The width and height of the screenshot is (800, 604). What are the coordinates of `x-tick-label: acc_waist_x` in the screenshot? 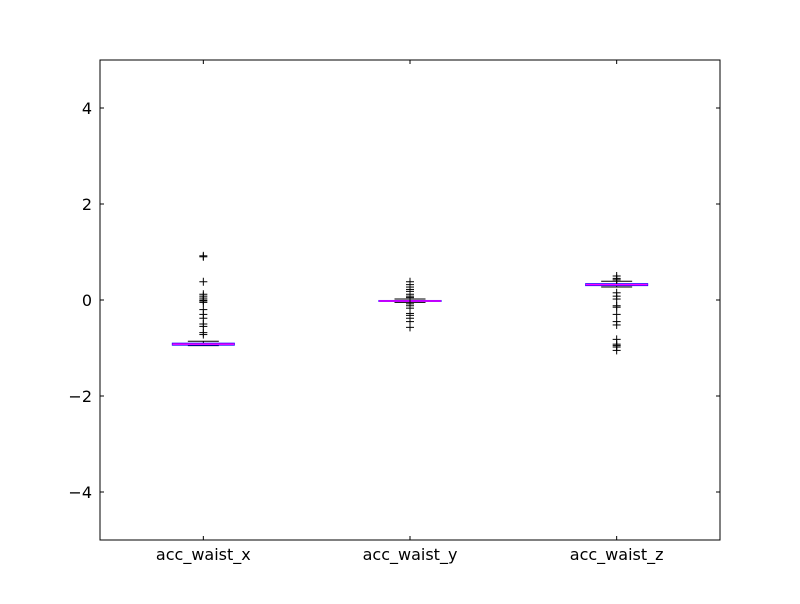 It's located at (203, 555).